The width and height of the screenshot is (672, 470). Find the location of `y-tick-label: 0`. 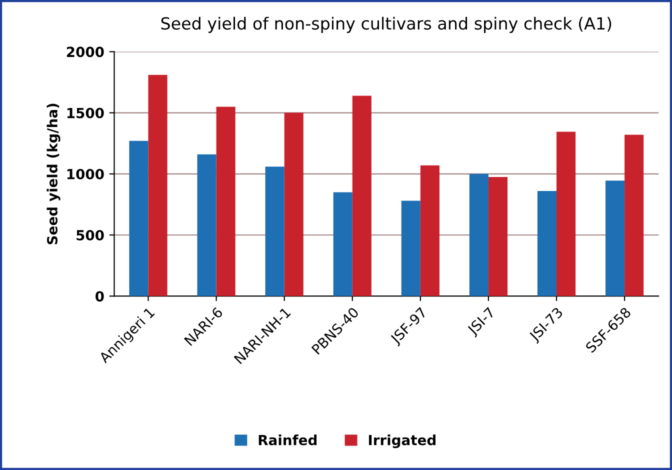

y-tick-label: 0 is located at coordinates (100, 296).